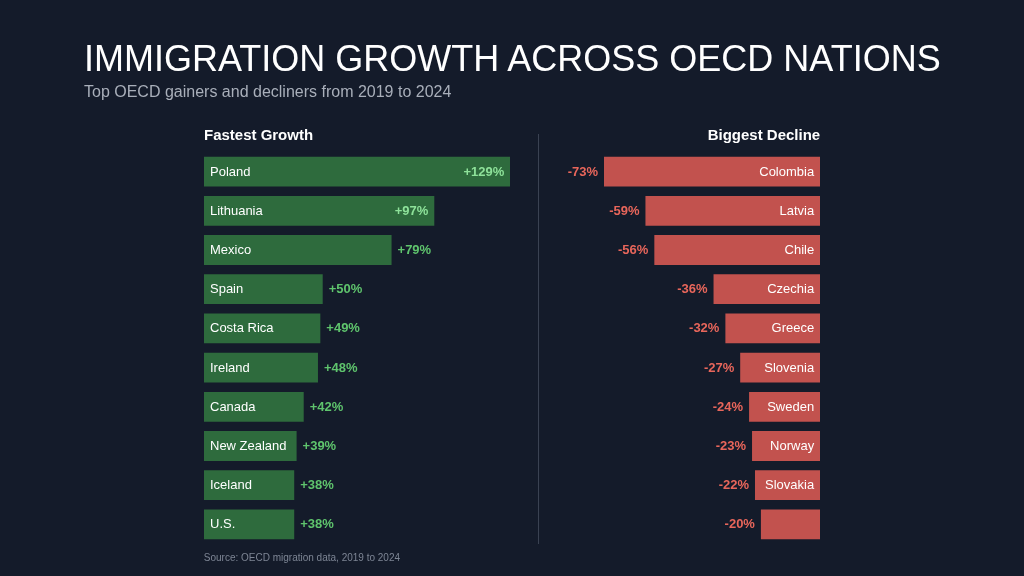  Describe the element at coordinates (787, 171) in the screenshot. I see `y-tick-label: Colombia` at that location.